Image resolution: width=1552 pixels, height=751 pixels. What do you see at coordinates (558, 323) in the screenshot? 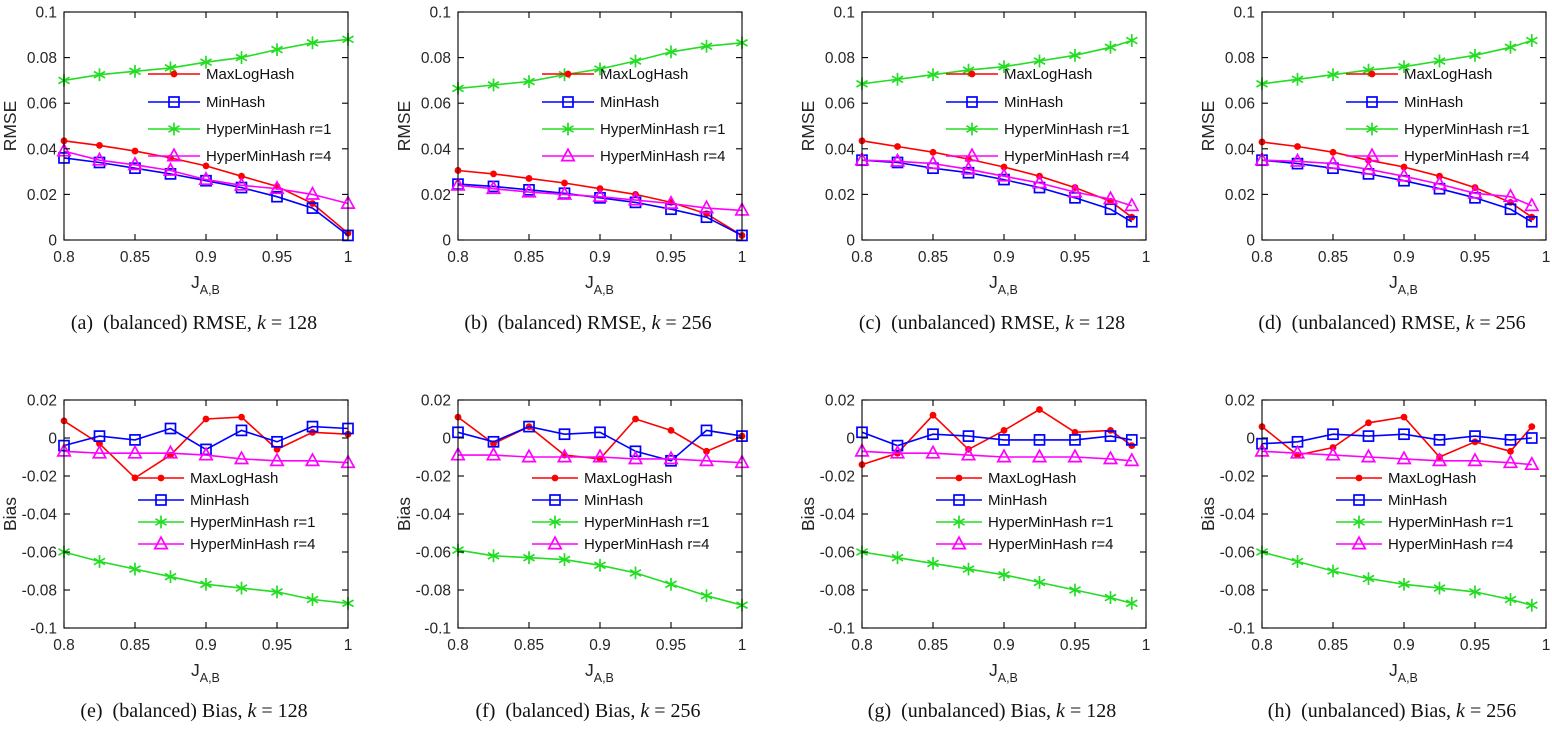
I see `caption-b-text: (b) (balanced) RMSE,` at bounding box center [558, 323].